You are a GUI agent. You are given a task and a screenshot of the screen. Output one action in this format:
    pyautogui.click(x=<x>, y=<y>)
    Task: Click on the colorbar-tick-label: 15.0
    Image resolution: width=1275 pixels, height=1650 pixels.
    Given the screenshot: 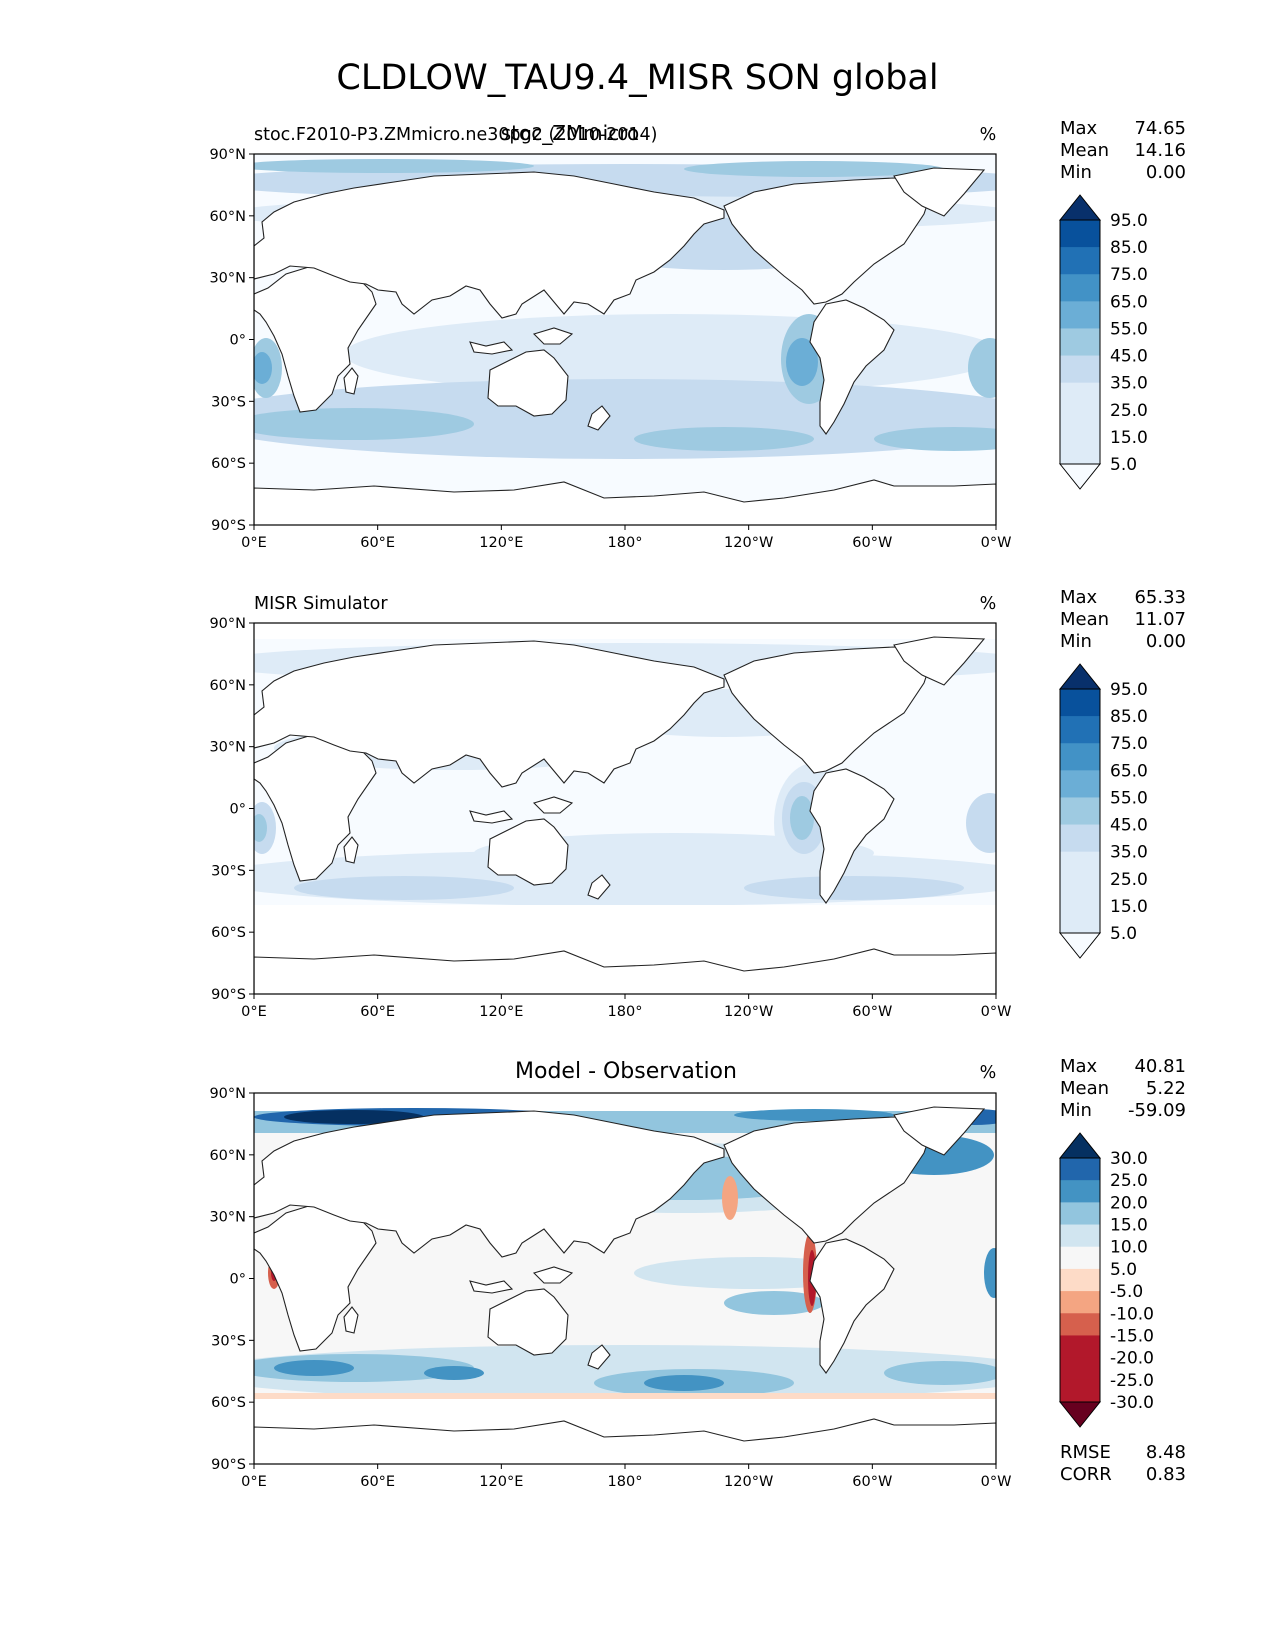 What is the action you would take?
    pyautogui.click(x=1129, y=1226)
    